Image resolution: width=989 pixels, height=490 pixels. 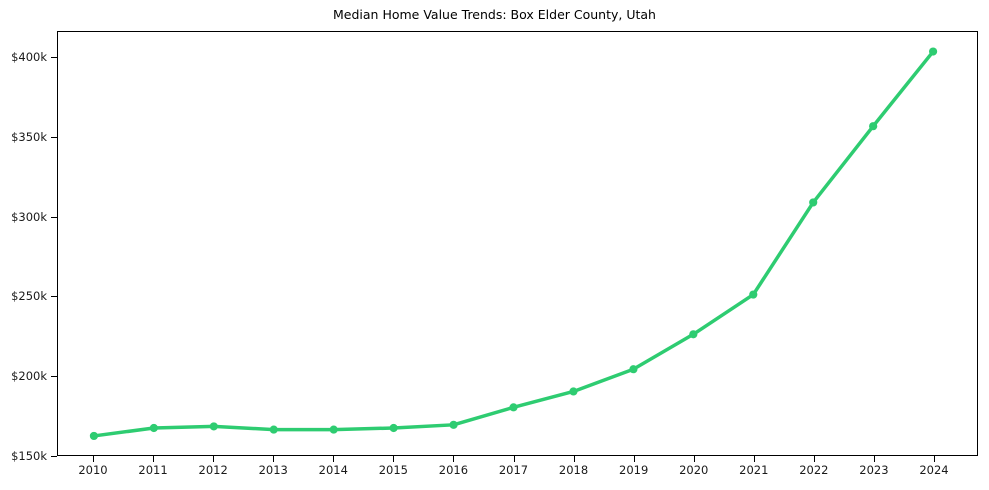 I want to click on y-axis-tick-mark, so click(x=54, y=456).